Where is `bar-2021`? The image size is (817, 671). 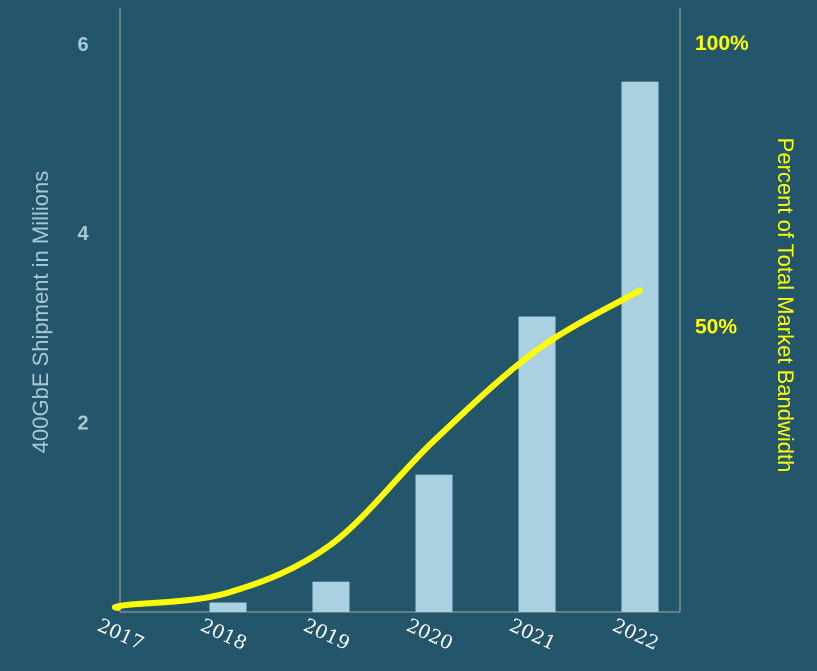
bar-2021 is located at coordinates (537, 464).